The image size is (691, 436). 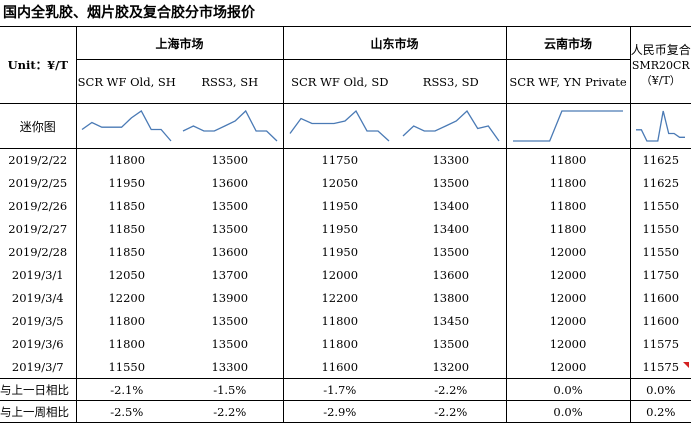 I want to click on cell-sh-rss: 13300, so click(x=230, y=367).